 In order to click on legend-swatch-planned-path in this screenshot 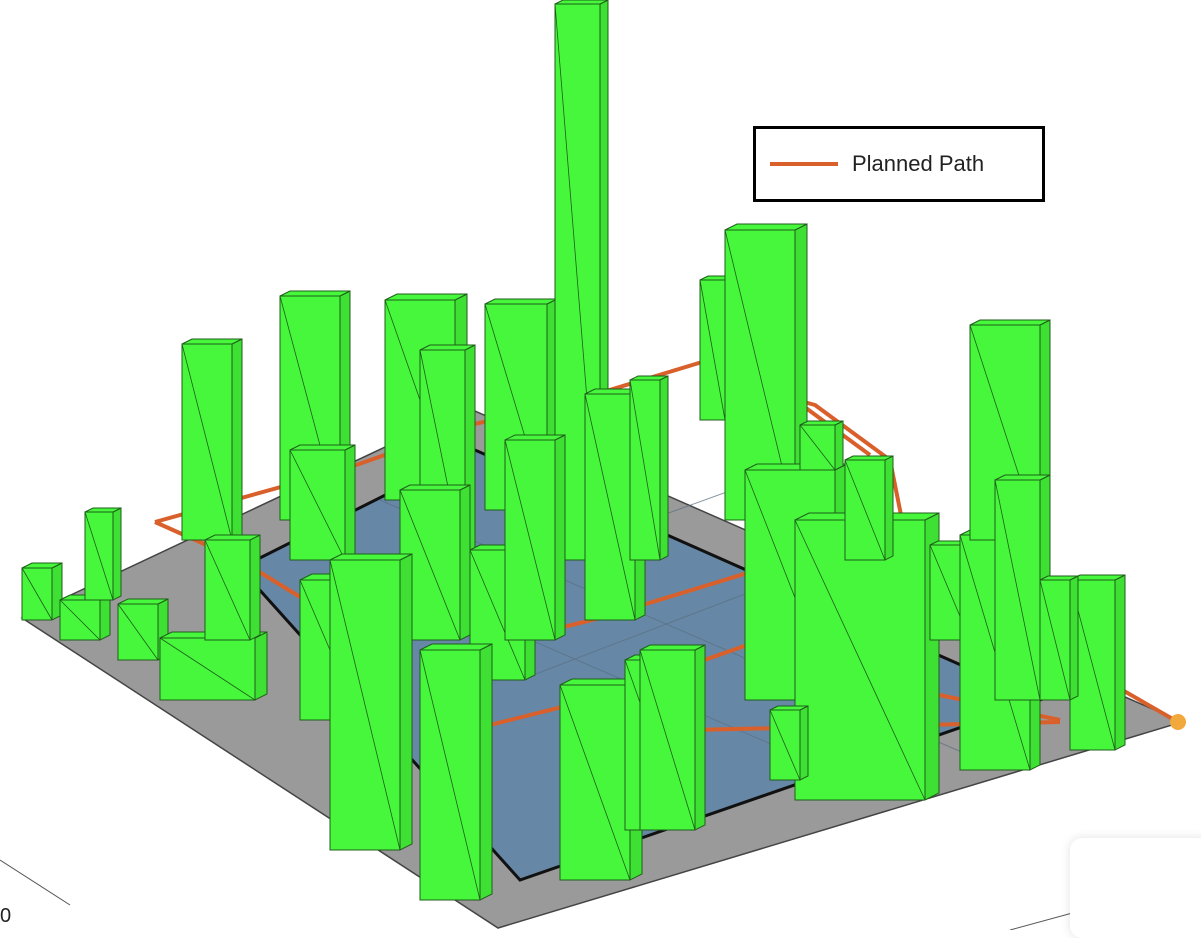, I will do `click(804, 164)`.